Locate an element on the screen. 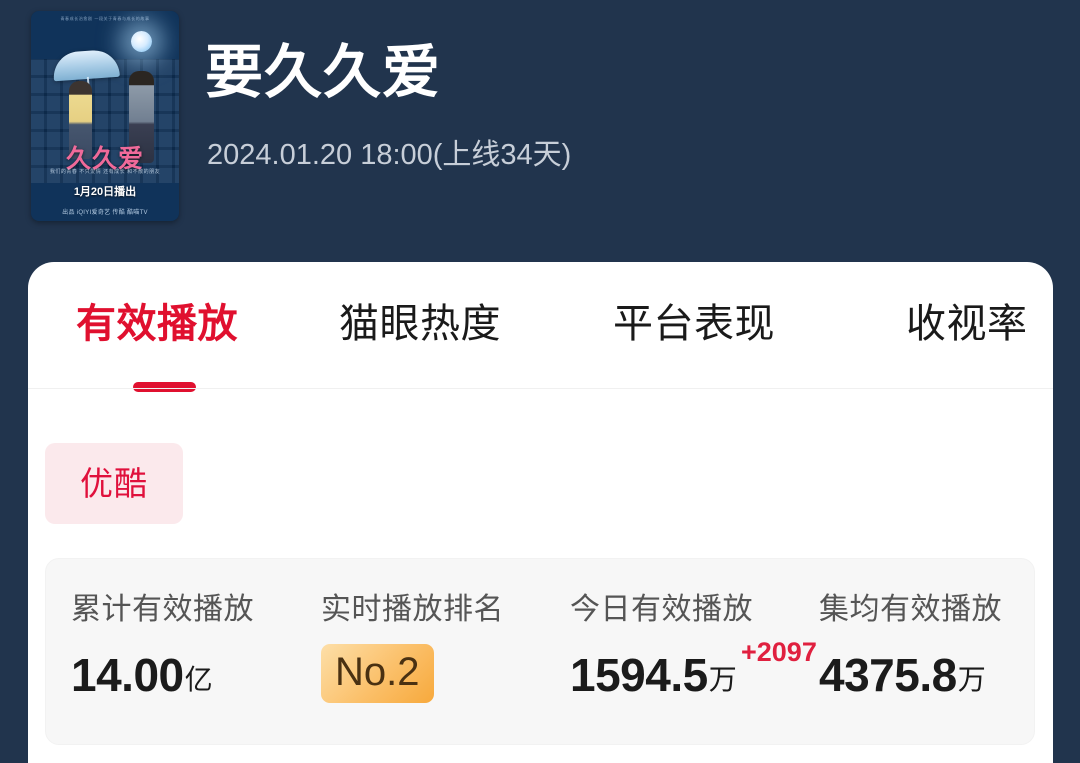 Image resolution: width=1080 pixels, height=763 pixels. poster-title-logo: 久久爱 is located at coordinates (104, 158).